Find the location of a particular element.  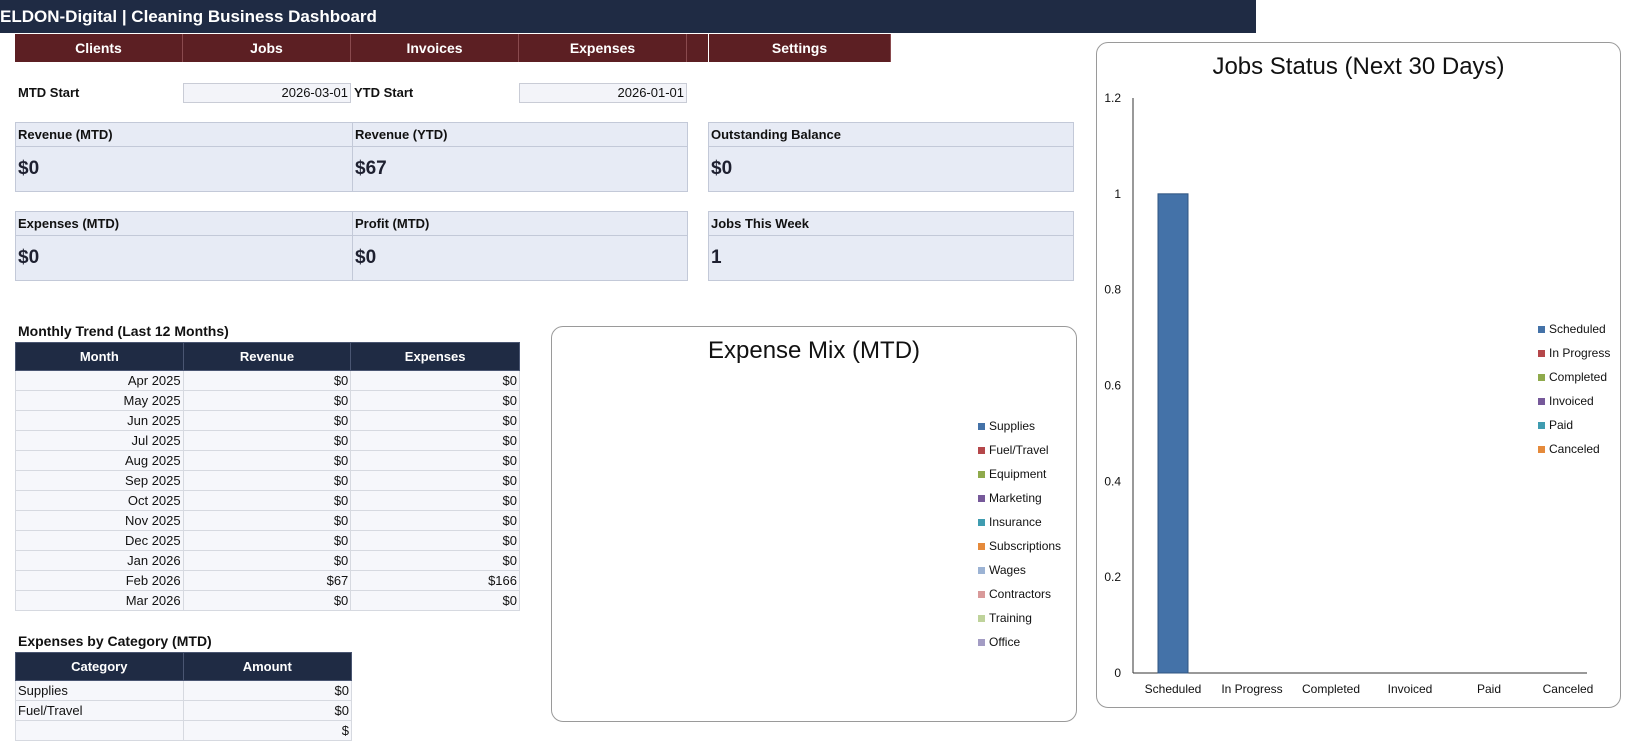

column-header-expenses: Expenses is located at coordinates (435, 356).